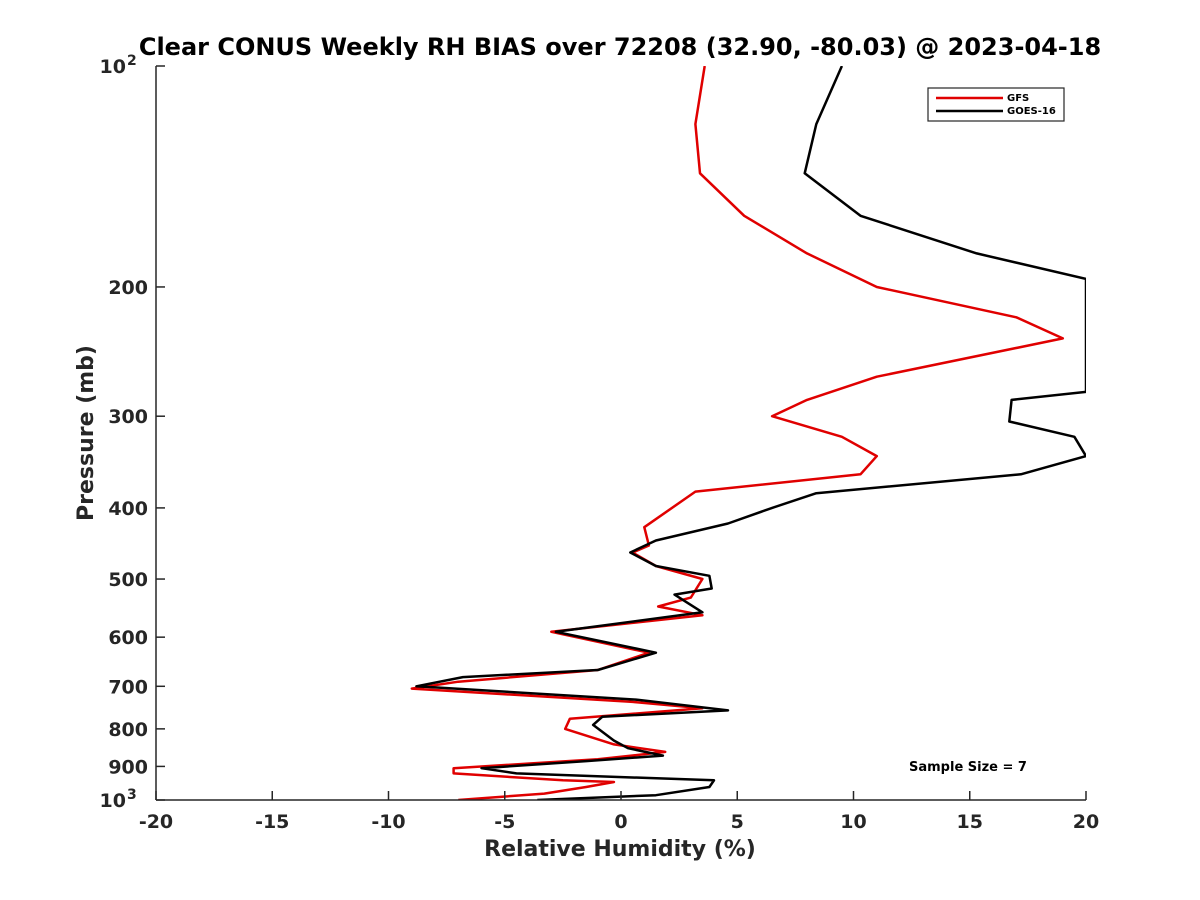 The image size is (1200, 900). What do you see at coordinates (128, 509) in the screenshot?
I see `y-tick-label: 400` at bounding box center [128, 509].